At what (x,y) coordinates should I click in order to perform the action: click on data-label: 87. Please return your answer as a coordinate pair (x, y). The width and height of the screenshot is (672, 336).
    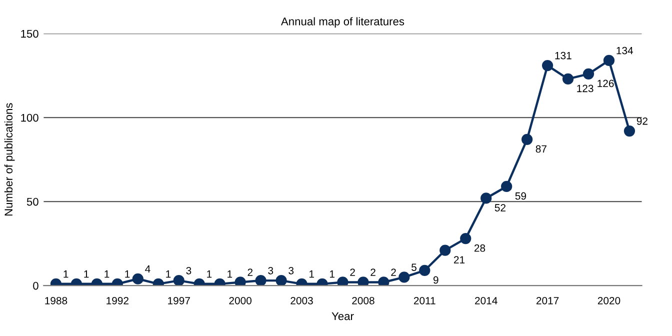
    Looking at the image, I should click on (541, 149).